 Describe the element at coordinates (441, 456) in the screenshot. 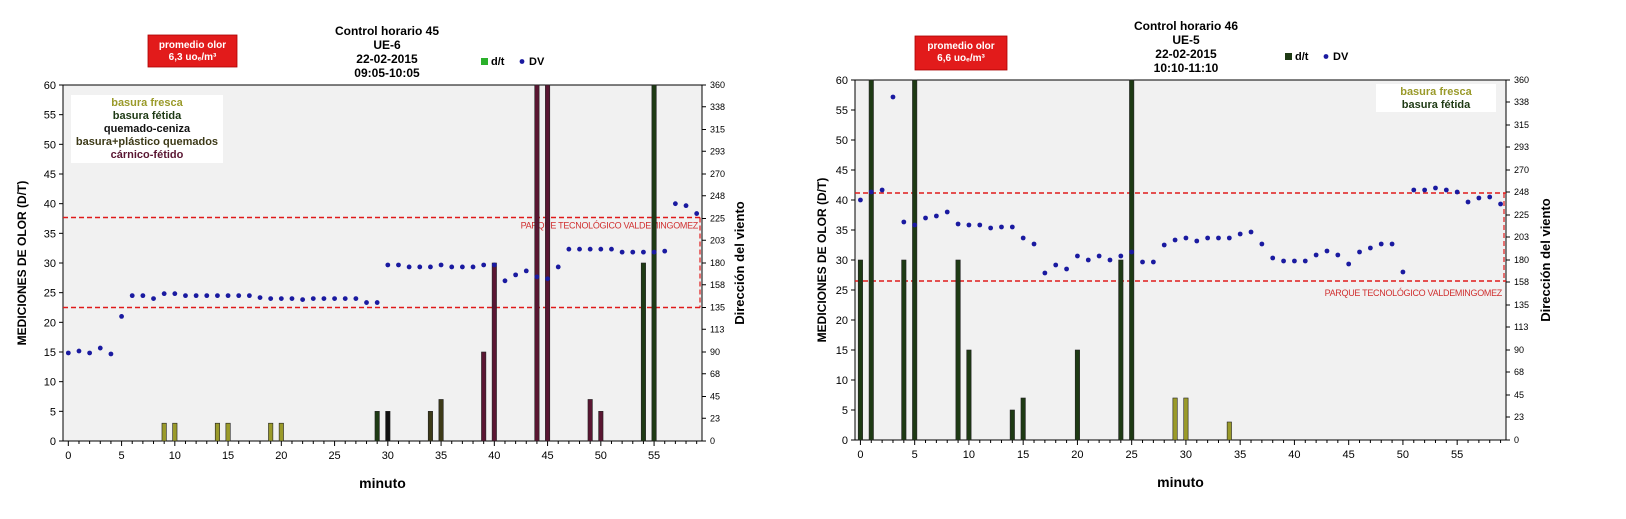

I see `x-tick-label: 35` at that location.